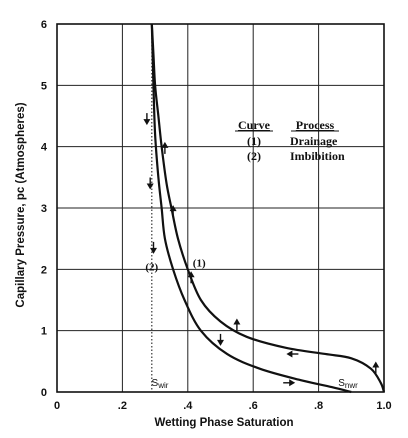 This screenshot has height=438, width=408. Describe the element at coordinates (315, 125) in the screenshot. I see `legend-header-process: Process` at that location.